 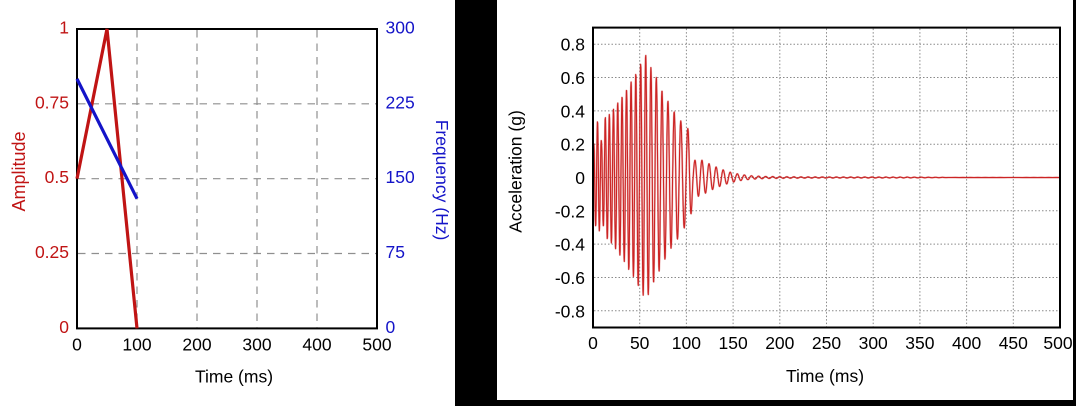 I want to click on svg-text: -0.4, so click(x=570, y=245).